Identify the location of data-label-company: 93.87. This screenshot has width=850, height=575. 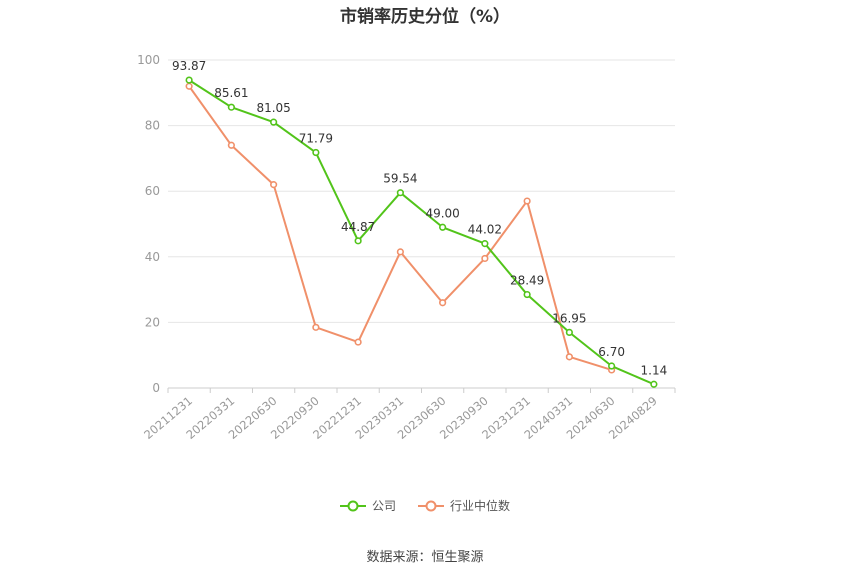
(189, 66).